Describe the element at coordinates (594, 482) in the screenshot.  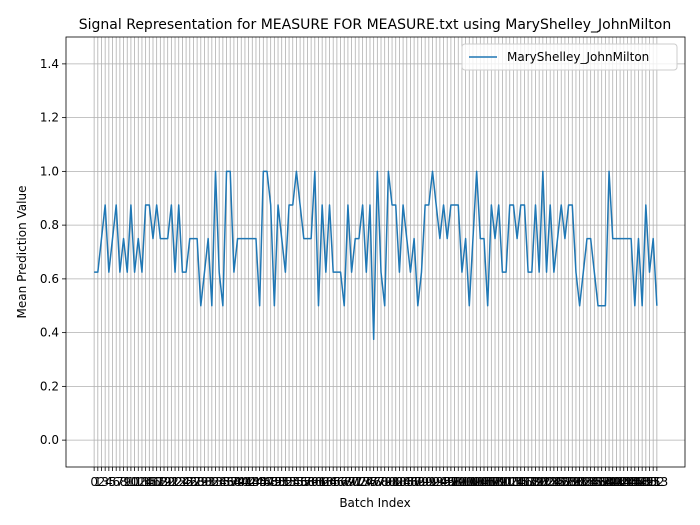
I see `x-tick-label: 136` at that location.